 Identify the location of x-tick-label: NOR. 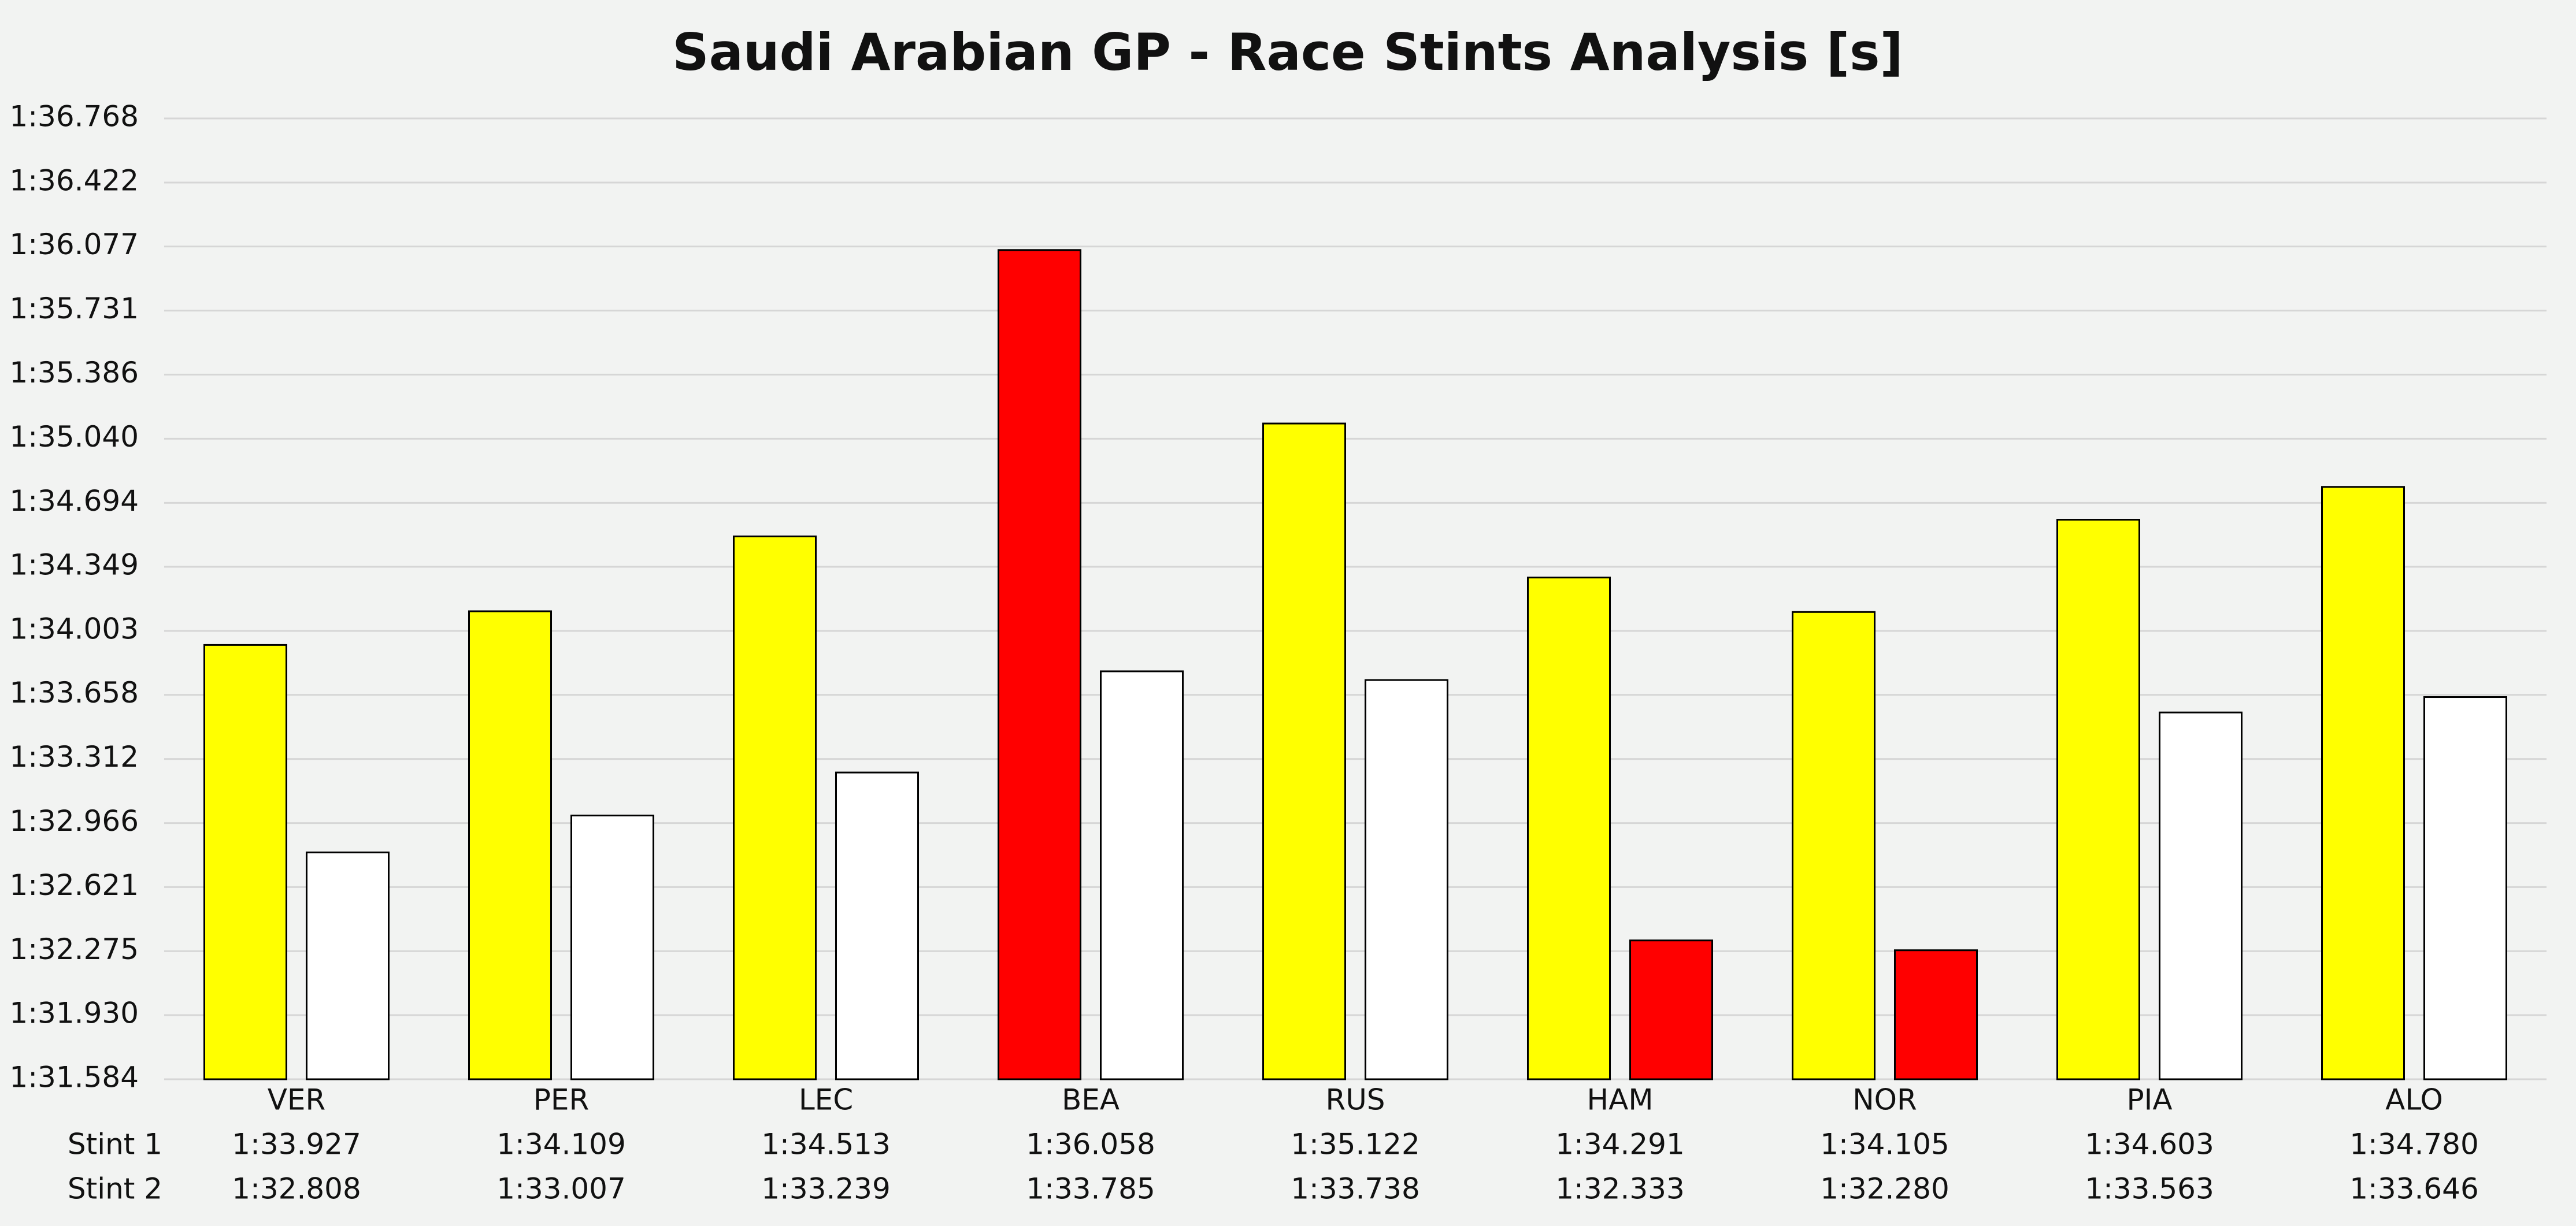
(1885, 1100).